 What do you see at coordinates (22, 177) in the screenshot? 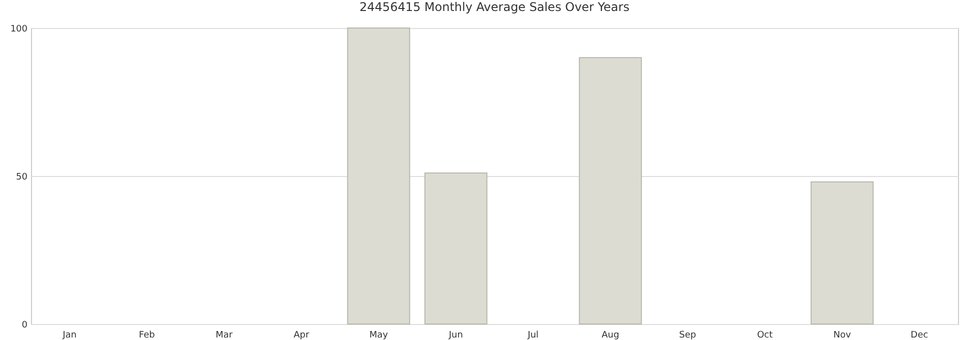
I see `y-tick-label: 50` at bounding box center [22, 177].